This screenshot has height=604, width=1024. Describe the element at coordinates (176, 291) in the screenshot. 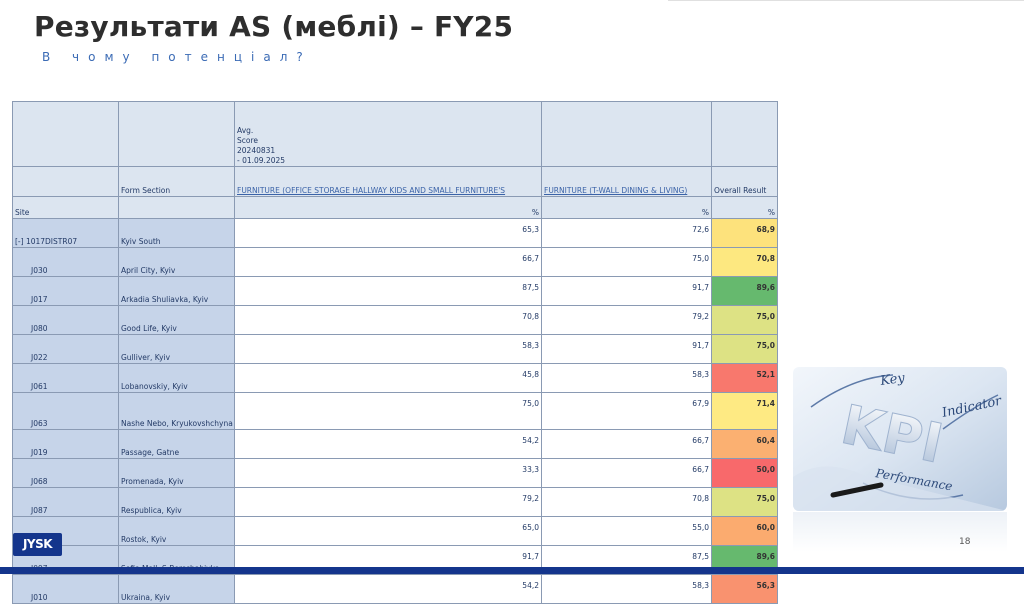

I see `site-name-cell: Arkadia Shuliavka, Kyiv` at that location.